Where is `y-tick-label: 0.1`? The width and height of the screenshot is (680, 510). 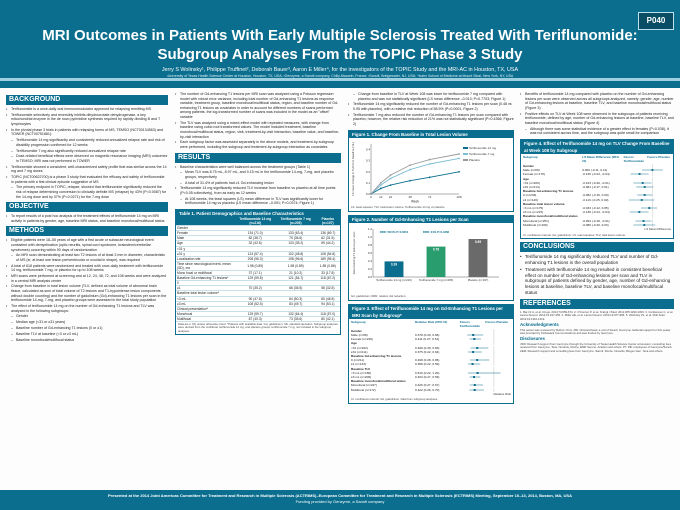 y-tick-label: 0.1 is located at coordinates (368, 182).